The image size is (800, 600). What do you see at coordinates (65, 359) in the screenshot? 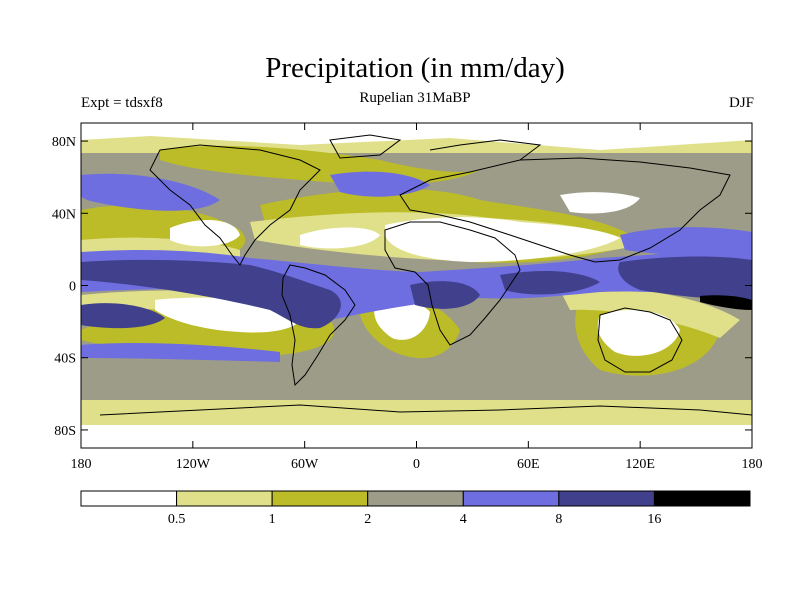
I see `lat-tick-label: 40S` at bounding box center [65, 359].